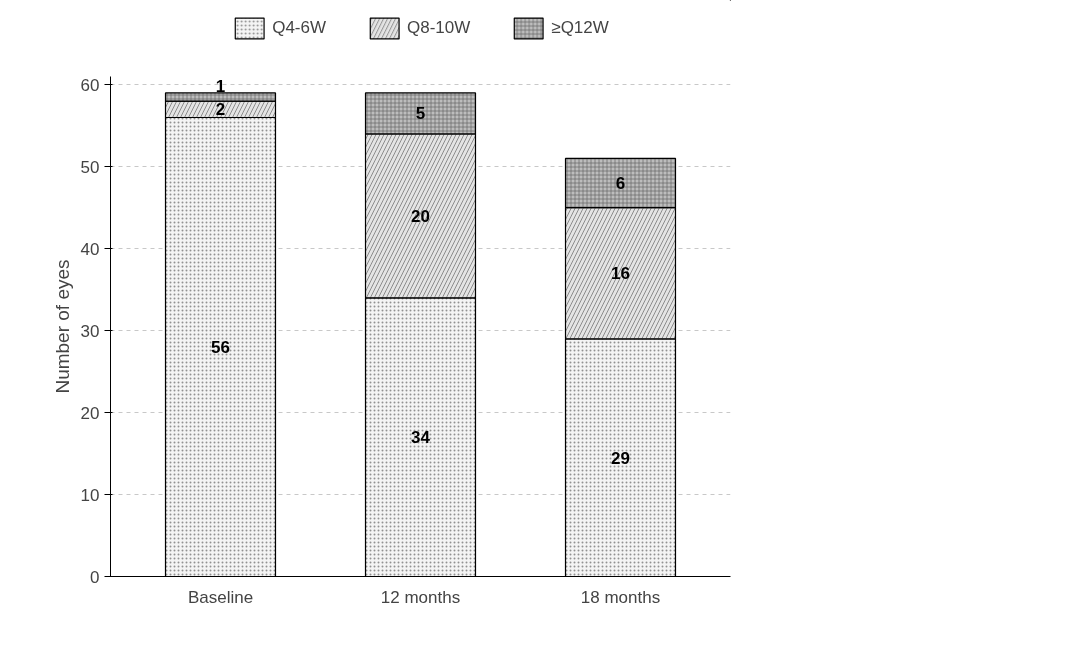 The image size is (1068, 650). Describe the element at coordinates (220, 347) in the screenshot. I see `data-label: 56` at that location.